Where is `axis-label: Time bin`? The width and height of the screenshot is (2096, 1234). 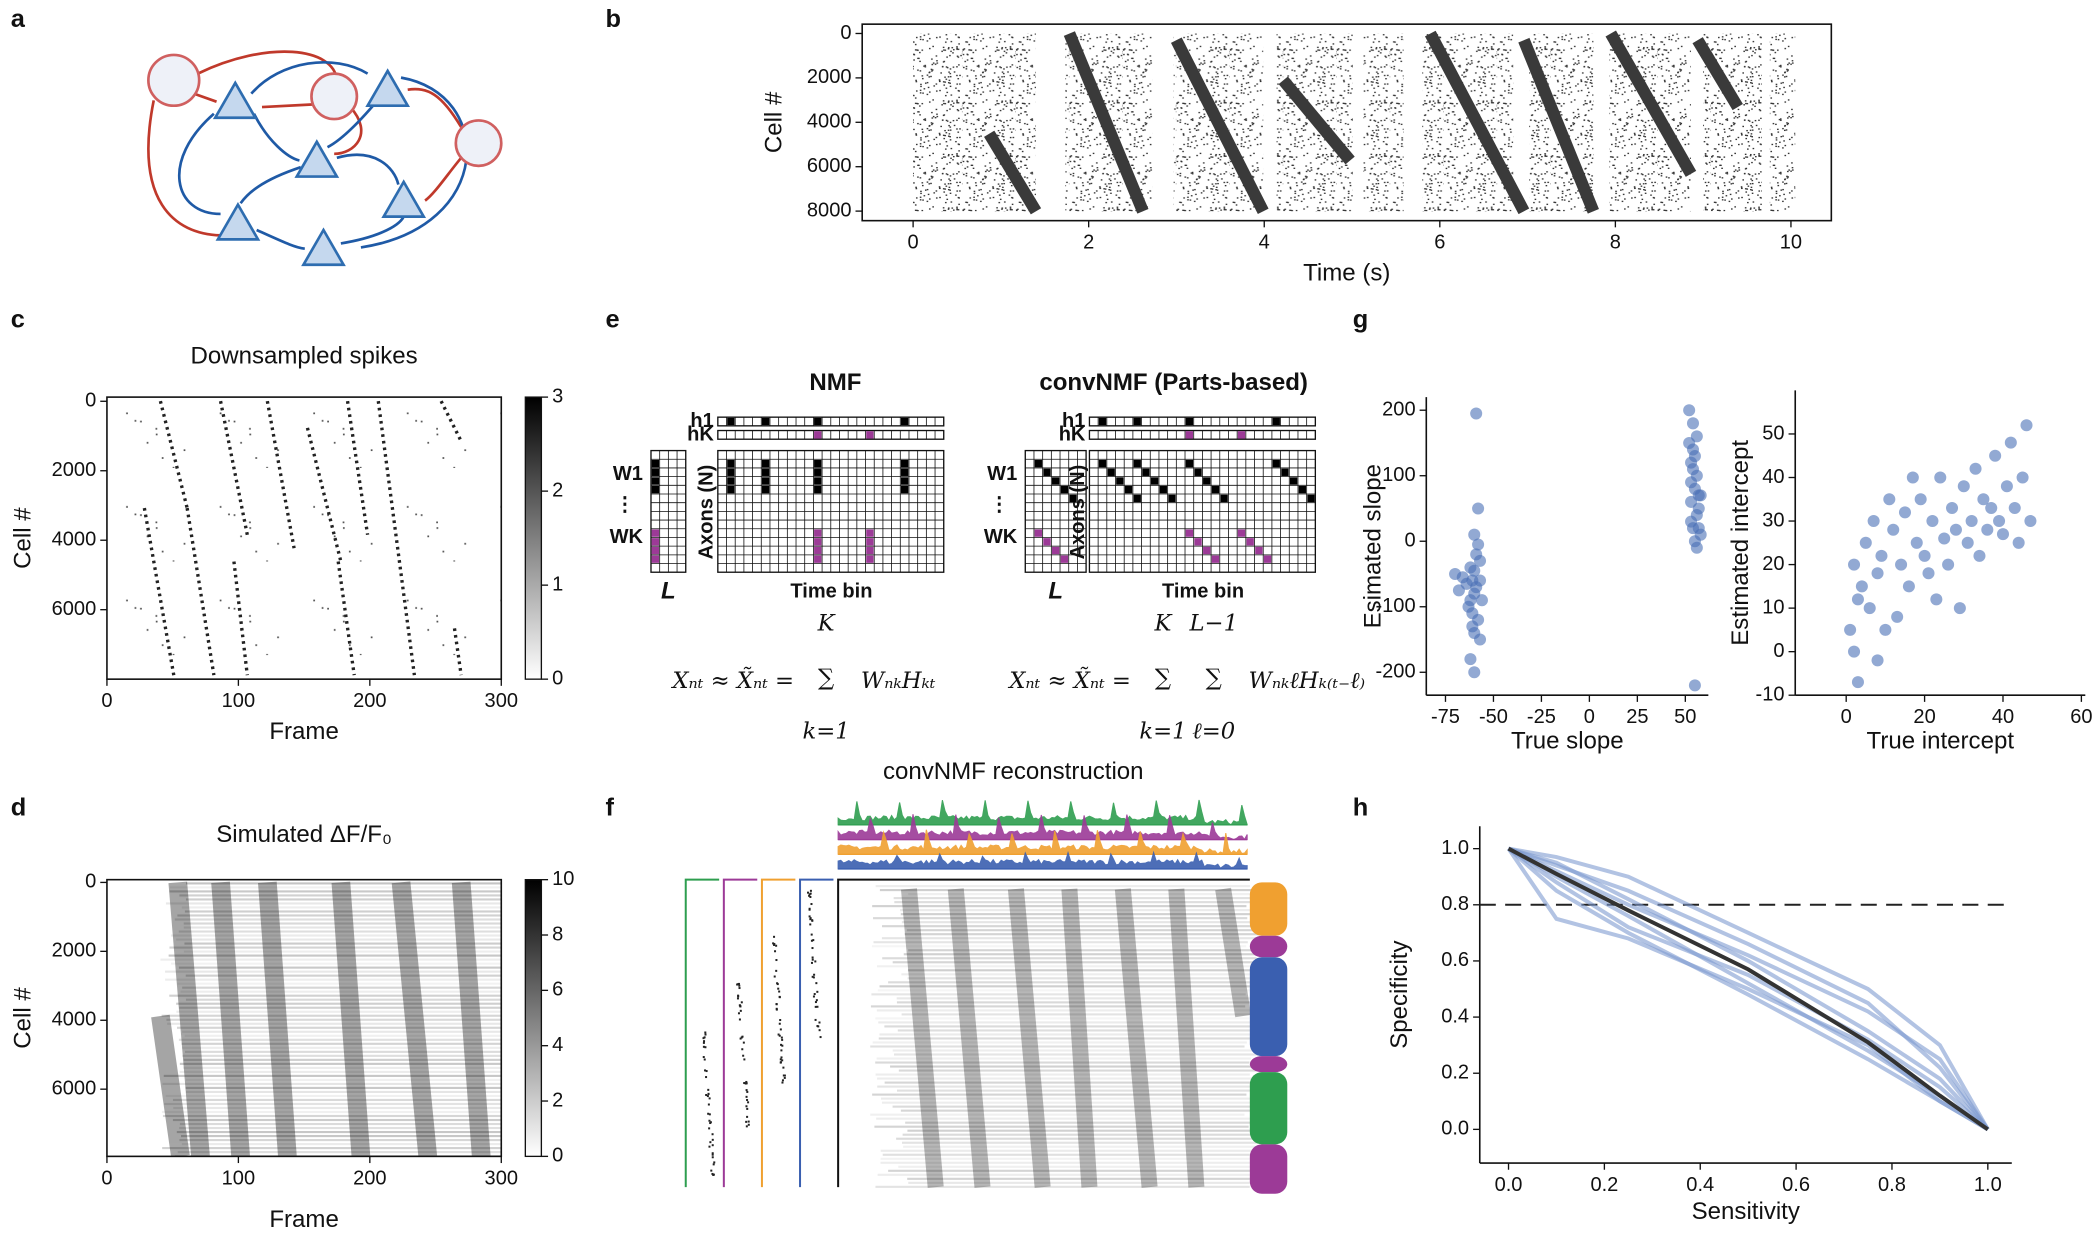
axis-label: Time bin is located at coordinates (1203, 592).